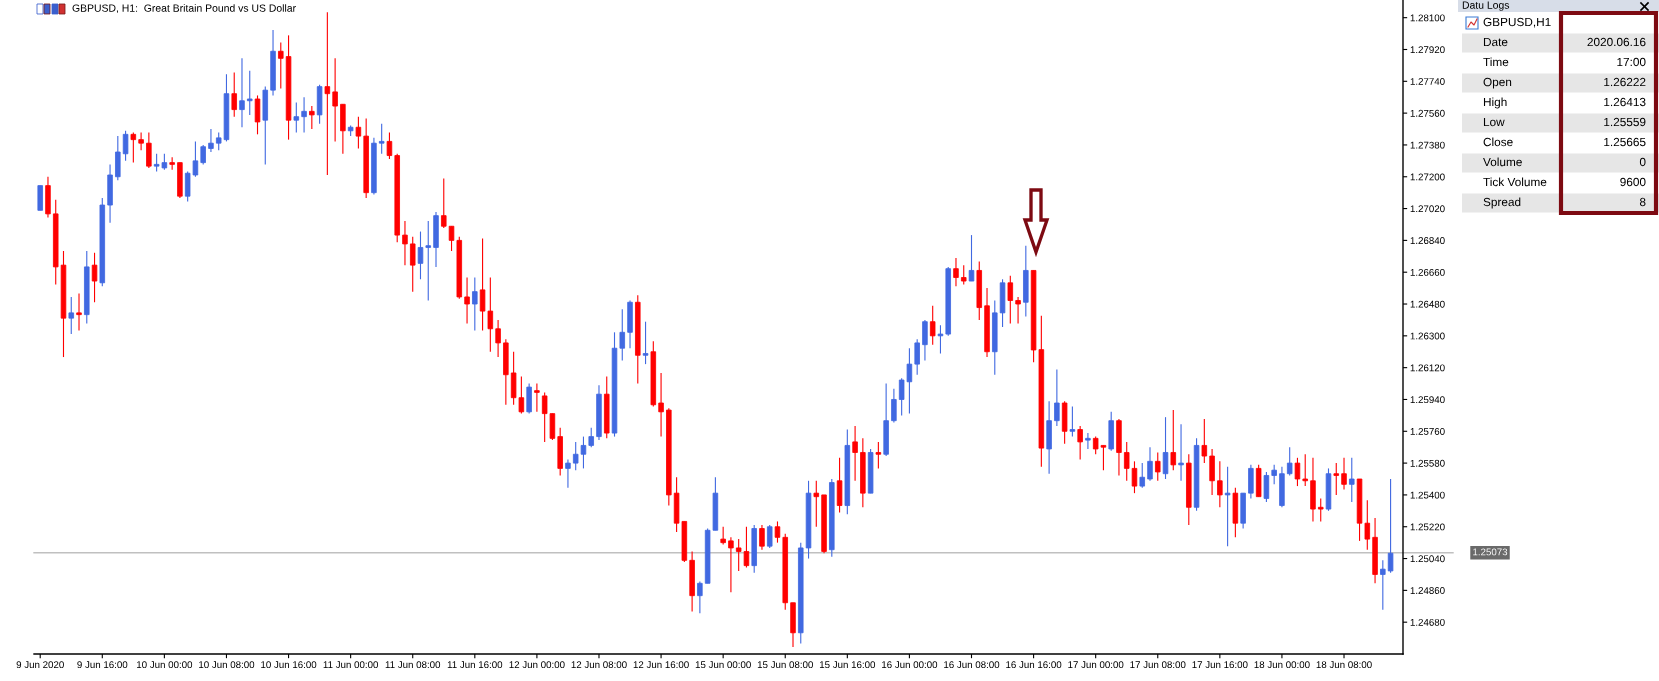 Image resolution: width=1659 pixels, height=681 pixels. Describe the element at coordinates (1490, 552) in the screenshot. I see `ref-line-label: 1.25073` at that location.